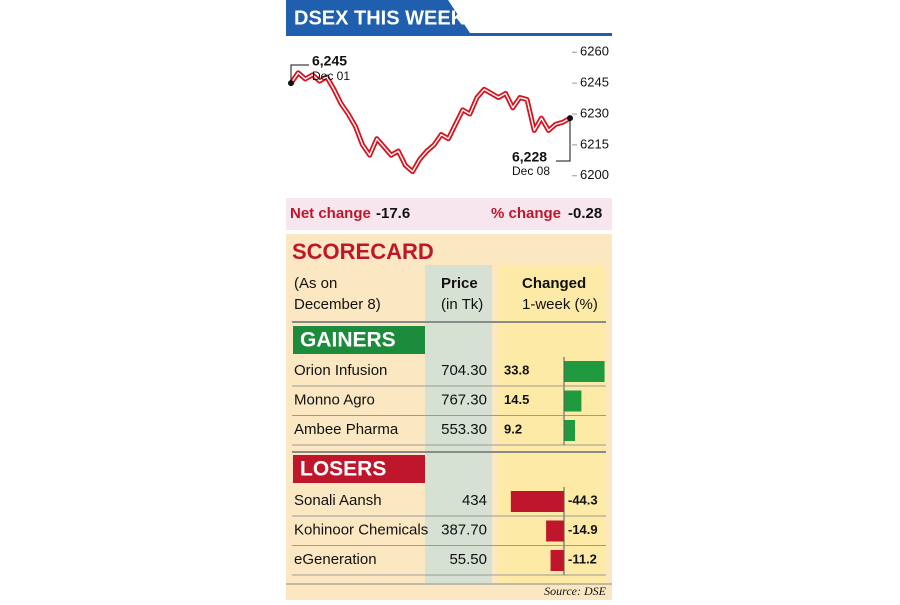  I want to click on summary-label: Net change, so click(330, 213).